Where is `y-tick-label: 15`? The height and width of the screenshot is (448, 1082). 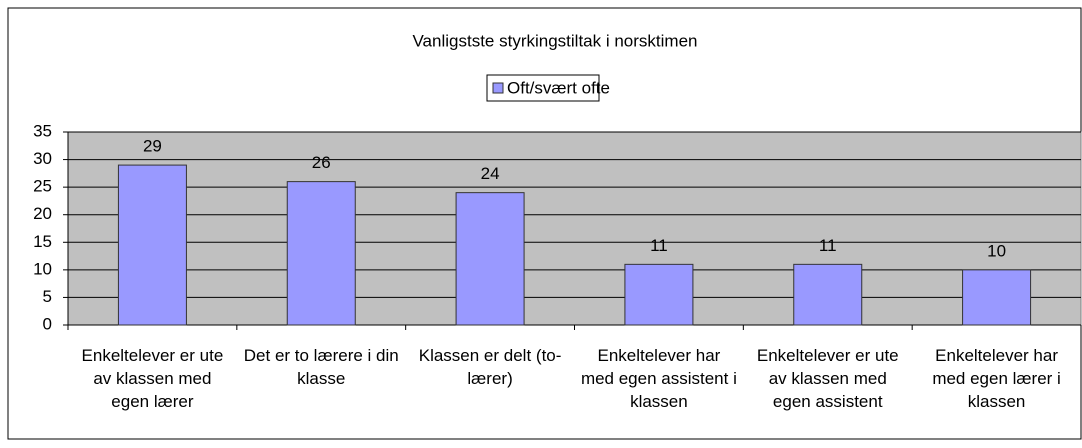
y-tick-label: 15 is located at coordinates (42, 241).